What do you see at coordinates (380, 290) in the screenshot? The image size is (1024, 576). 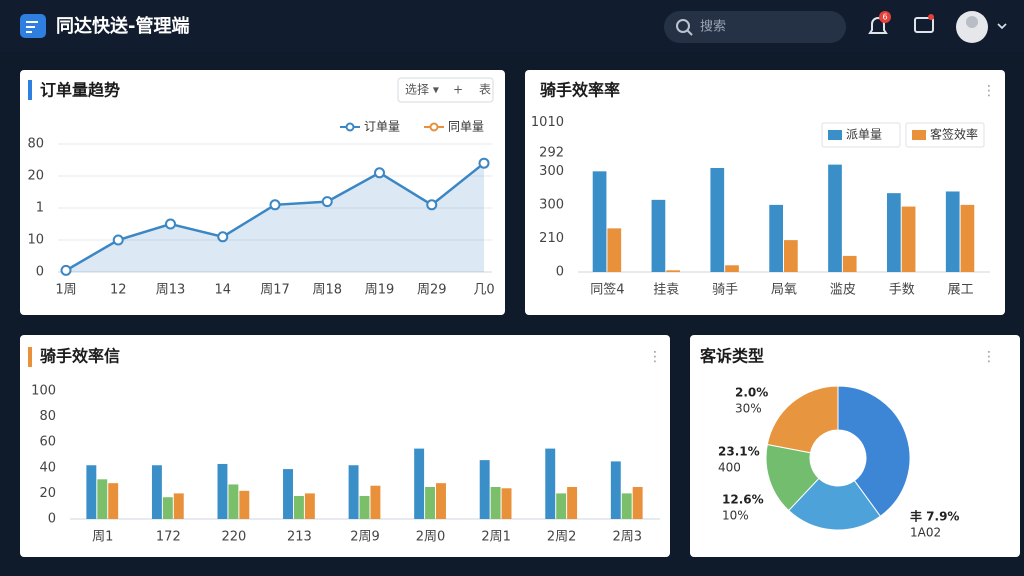 I see `x-tick-label: 周19` at bounding box center [380, 290].